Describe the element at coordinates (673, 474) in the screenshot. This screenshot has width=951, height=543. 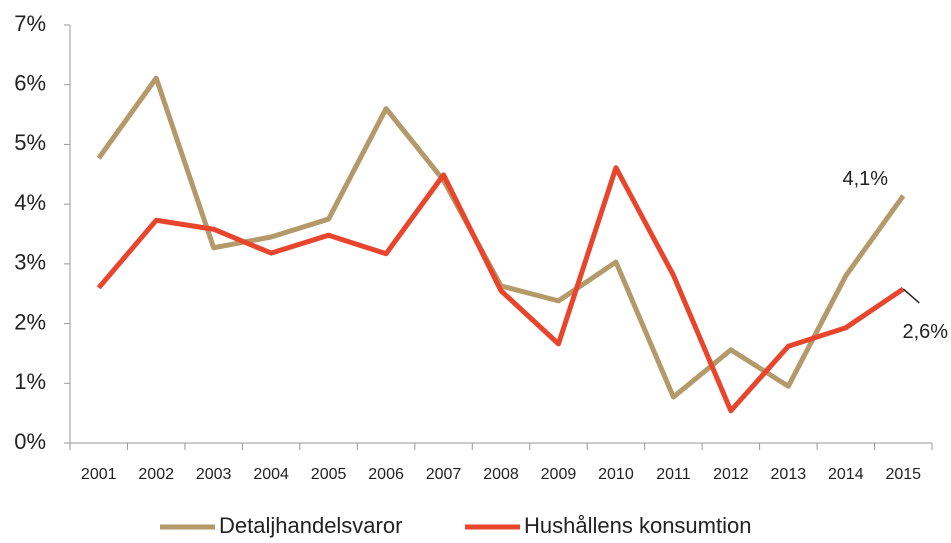
I see `x-tick-label: 2011` at that location.